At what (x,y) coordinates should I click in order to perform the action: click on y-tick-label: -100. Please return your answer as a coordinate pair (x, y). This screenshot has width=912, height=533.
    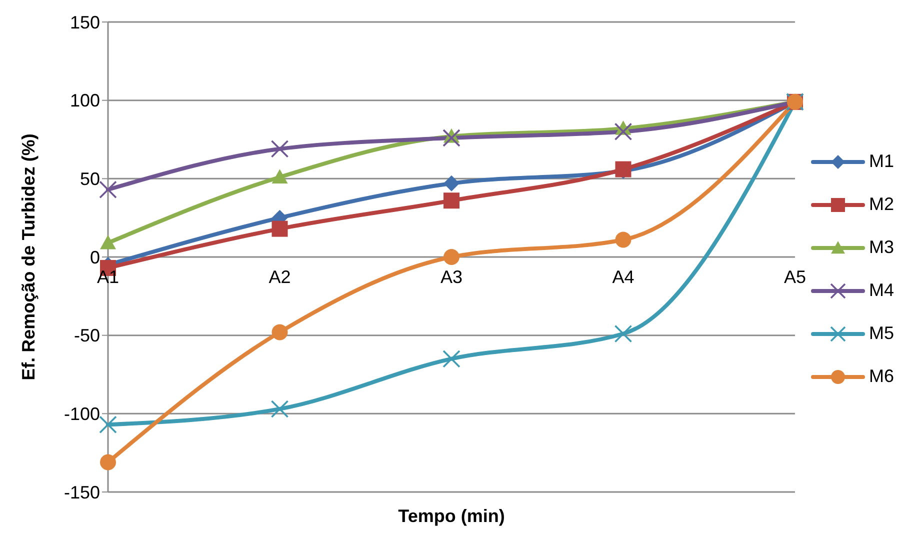
    Looking at the image, I should click on (82, 414).